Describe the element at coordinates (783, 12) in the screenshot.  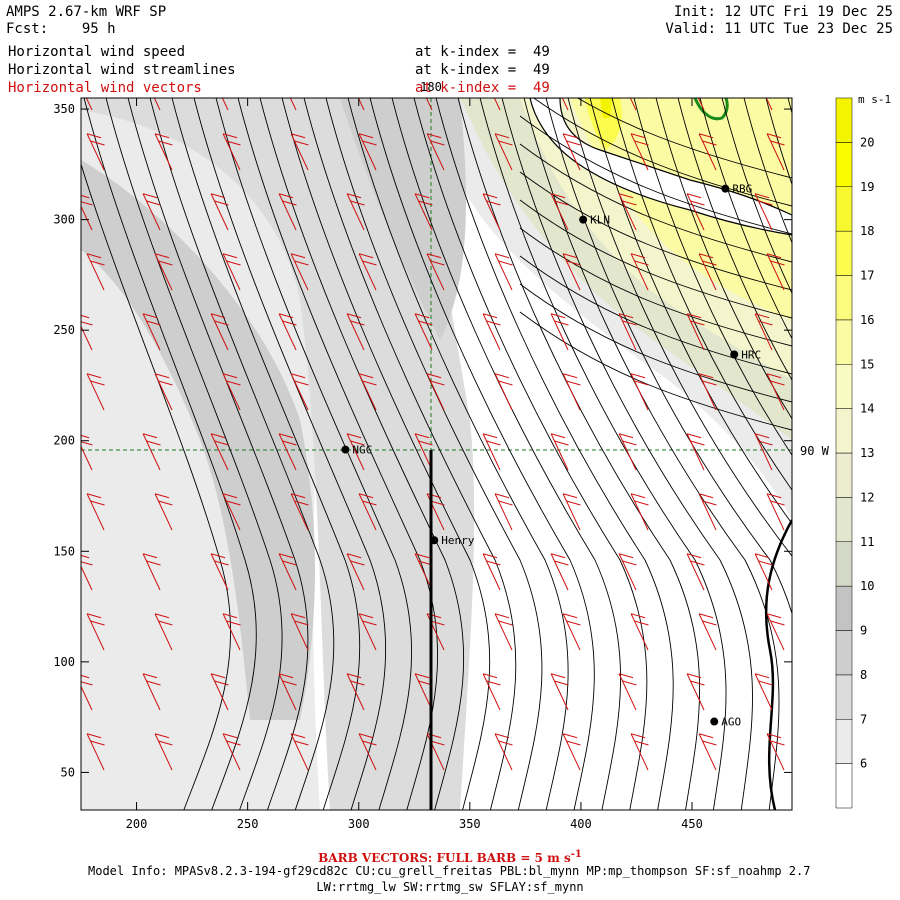
I see `init-time: Init: 12 UTC Fri 19 Dec 25` at that location.